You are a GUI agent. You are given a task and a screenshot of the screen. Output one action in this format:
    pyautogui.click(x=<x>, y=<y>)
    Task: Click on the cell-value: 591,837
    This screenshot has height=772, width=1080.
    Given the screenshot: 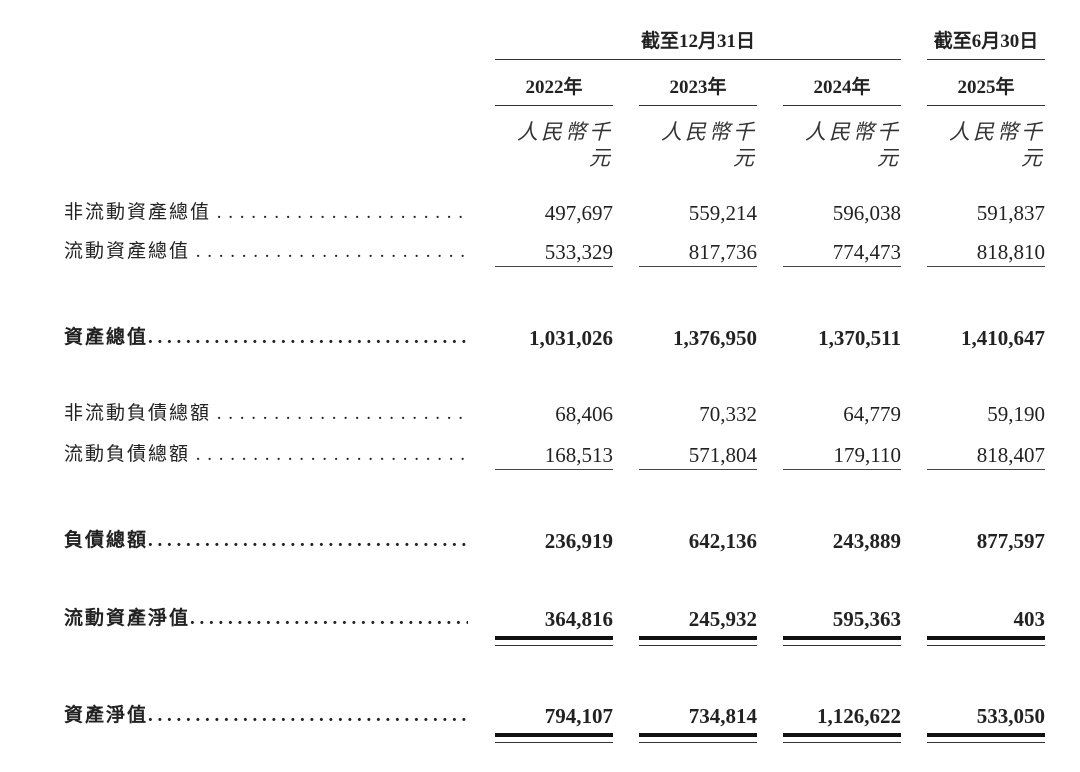 What is the action you would take?
    pyautogui.click(x=1010, y=213)
    